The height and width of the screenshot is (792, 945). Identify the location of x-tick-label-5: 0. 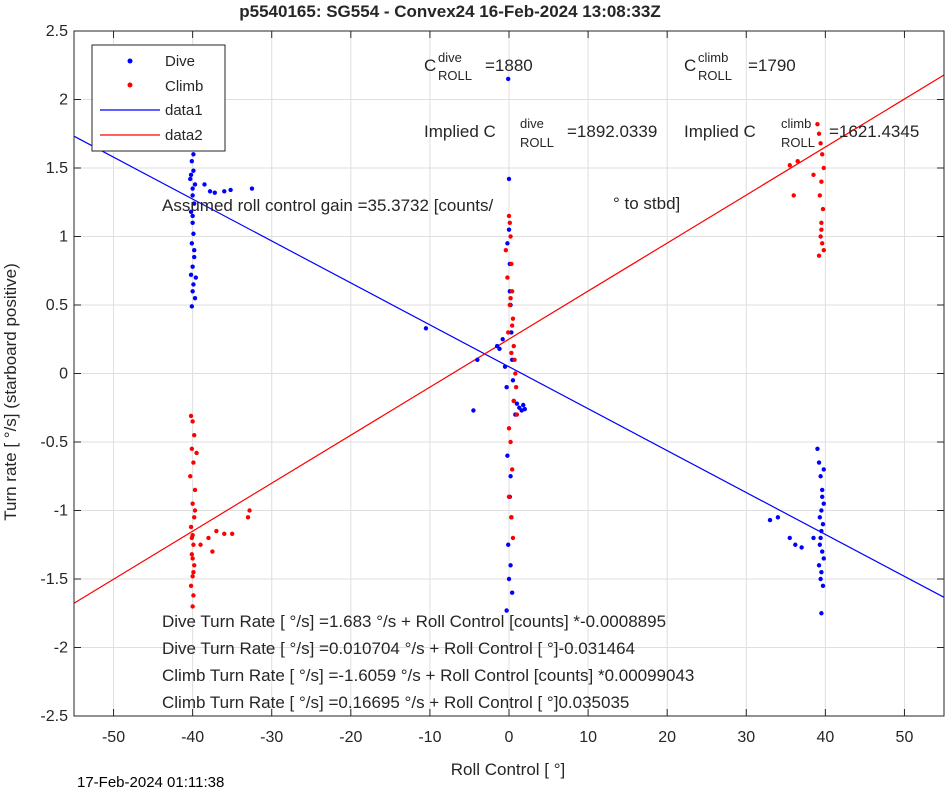
(509, 737).